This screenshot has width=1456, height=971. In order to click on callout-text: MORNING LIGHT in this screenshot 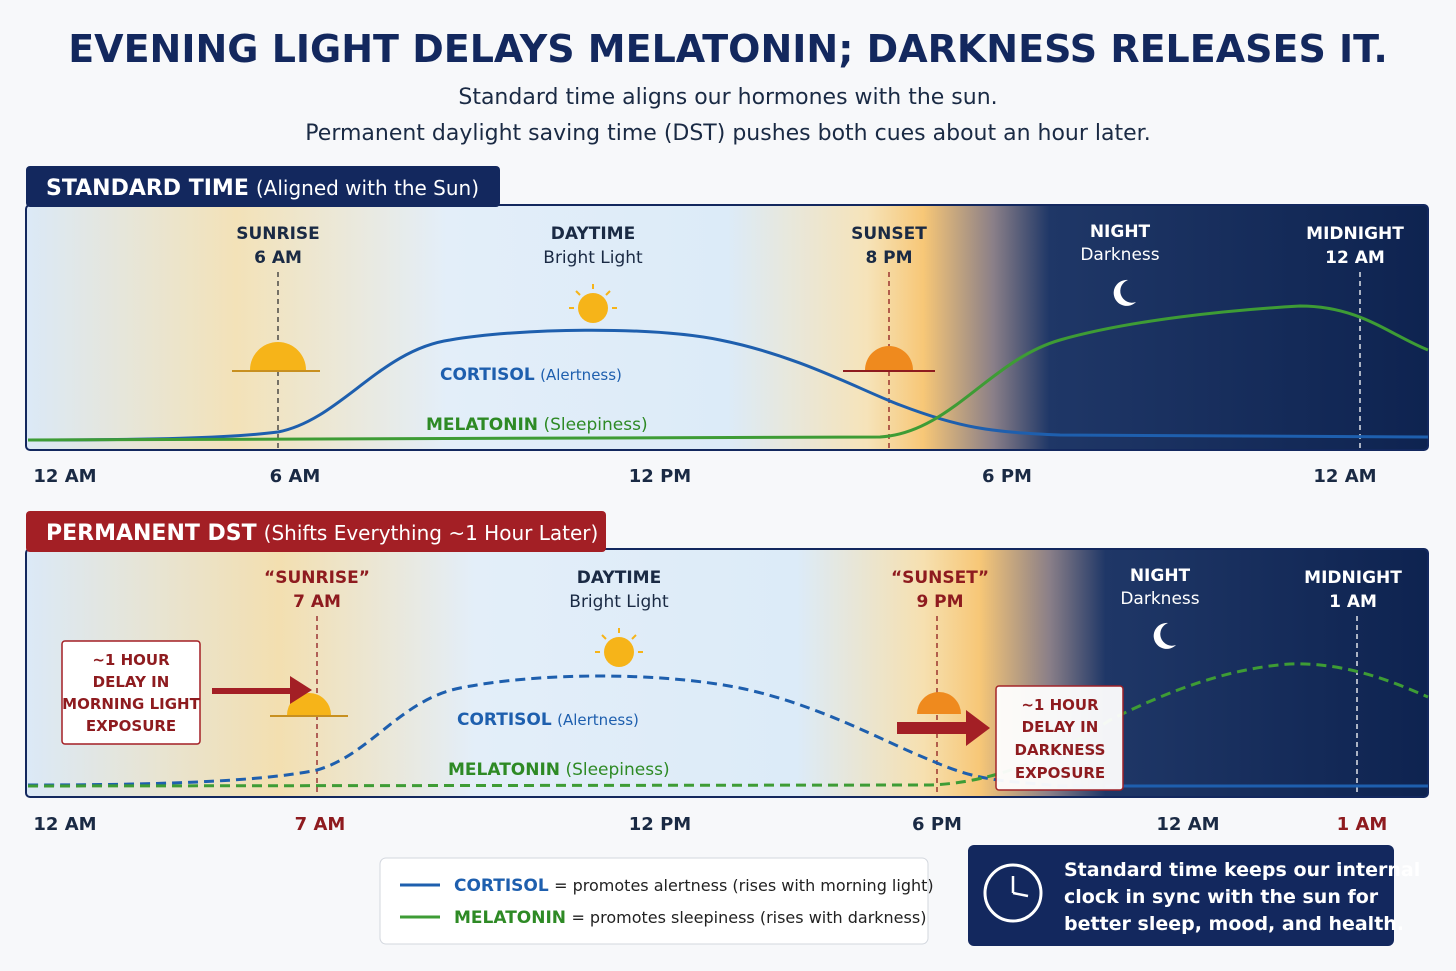, I will do `click(131, 704)`.